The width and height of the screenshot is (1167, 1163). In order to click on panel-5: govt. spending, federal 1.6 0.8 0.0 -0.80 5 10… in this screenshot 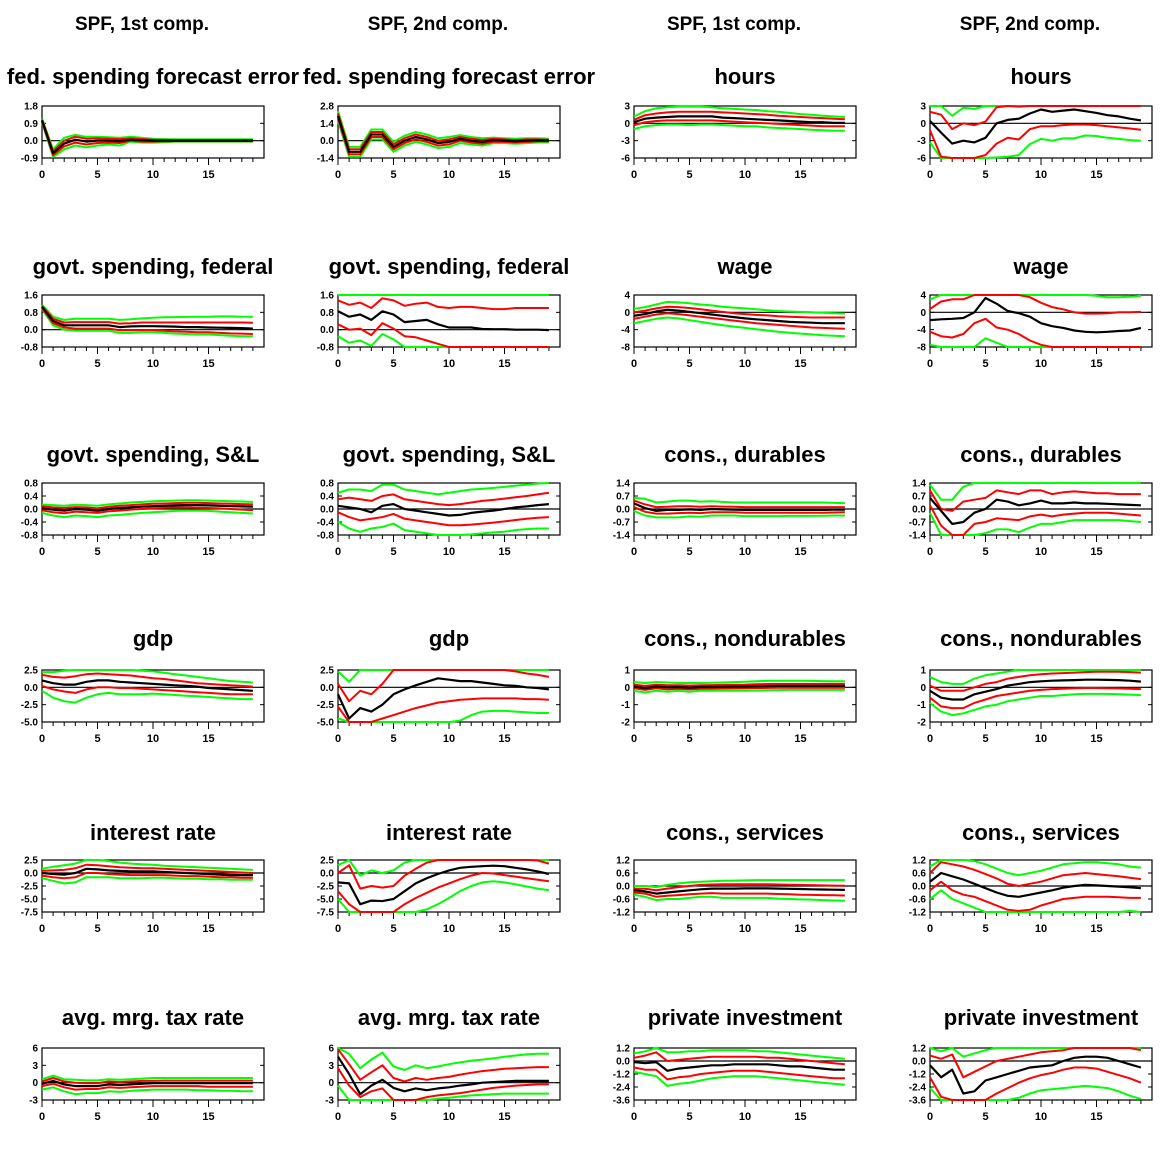, I will do `click(147, 312)`.